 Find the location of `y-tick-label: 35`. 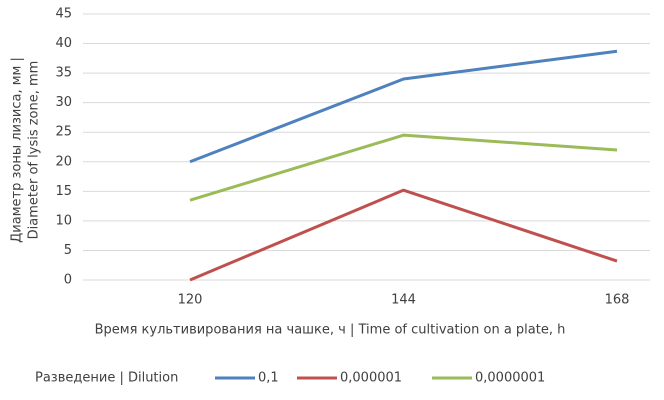

y-tick-label: 35 is located at coordinates (63, 73).